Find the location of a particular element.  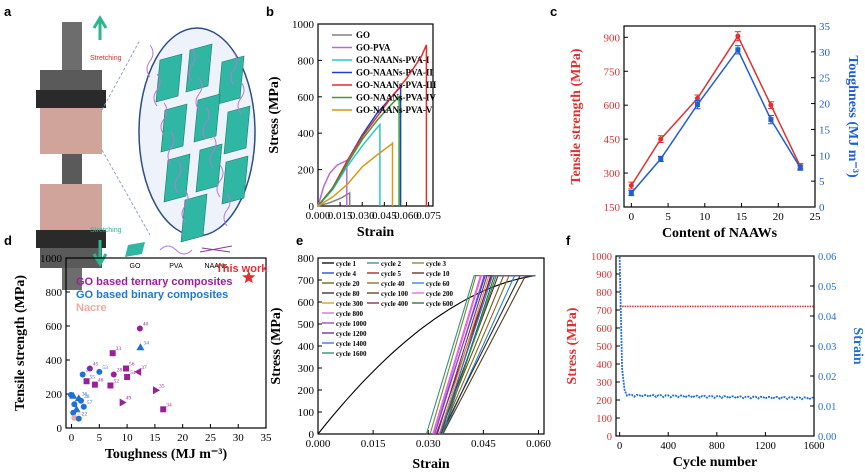

pva-legend-swatch is located at coordinates (176, 250).